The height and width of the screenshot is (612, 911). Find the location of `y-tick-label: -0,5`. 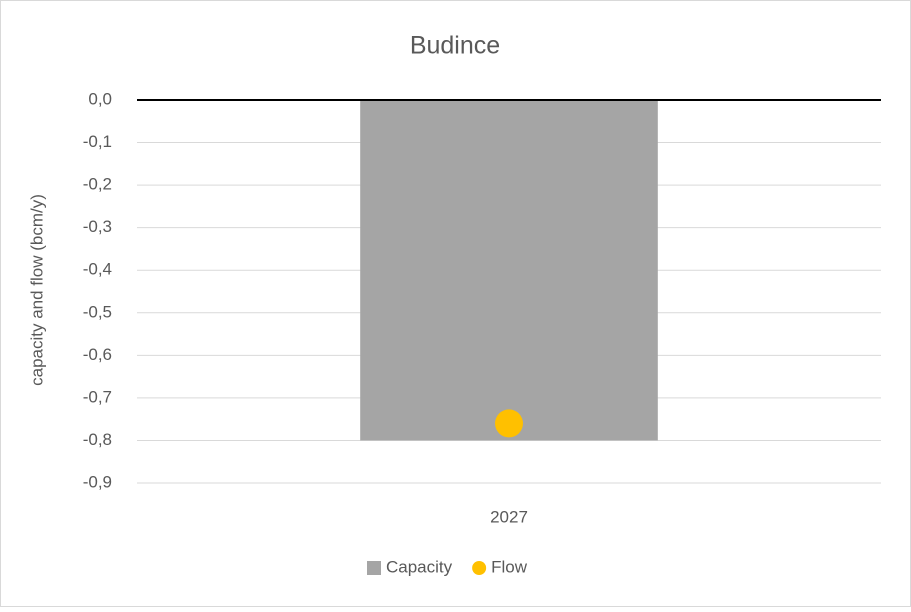

y-tick-label: -0,5 is located at coordinates (97, 311).